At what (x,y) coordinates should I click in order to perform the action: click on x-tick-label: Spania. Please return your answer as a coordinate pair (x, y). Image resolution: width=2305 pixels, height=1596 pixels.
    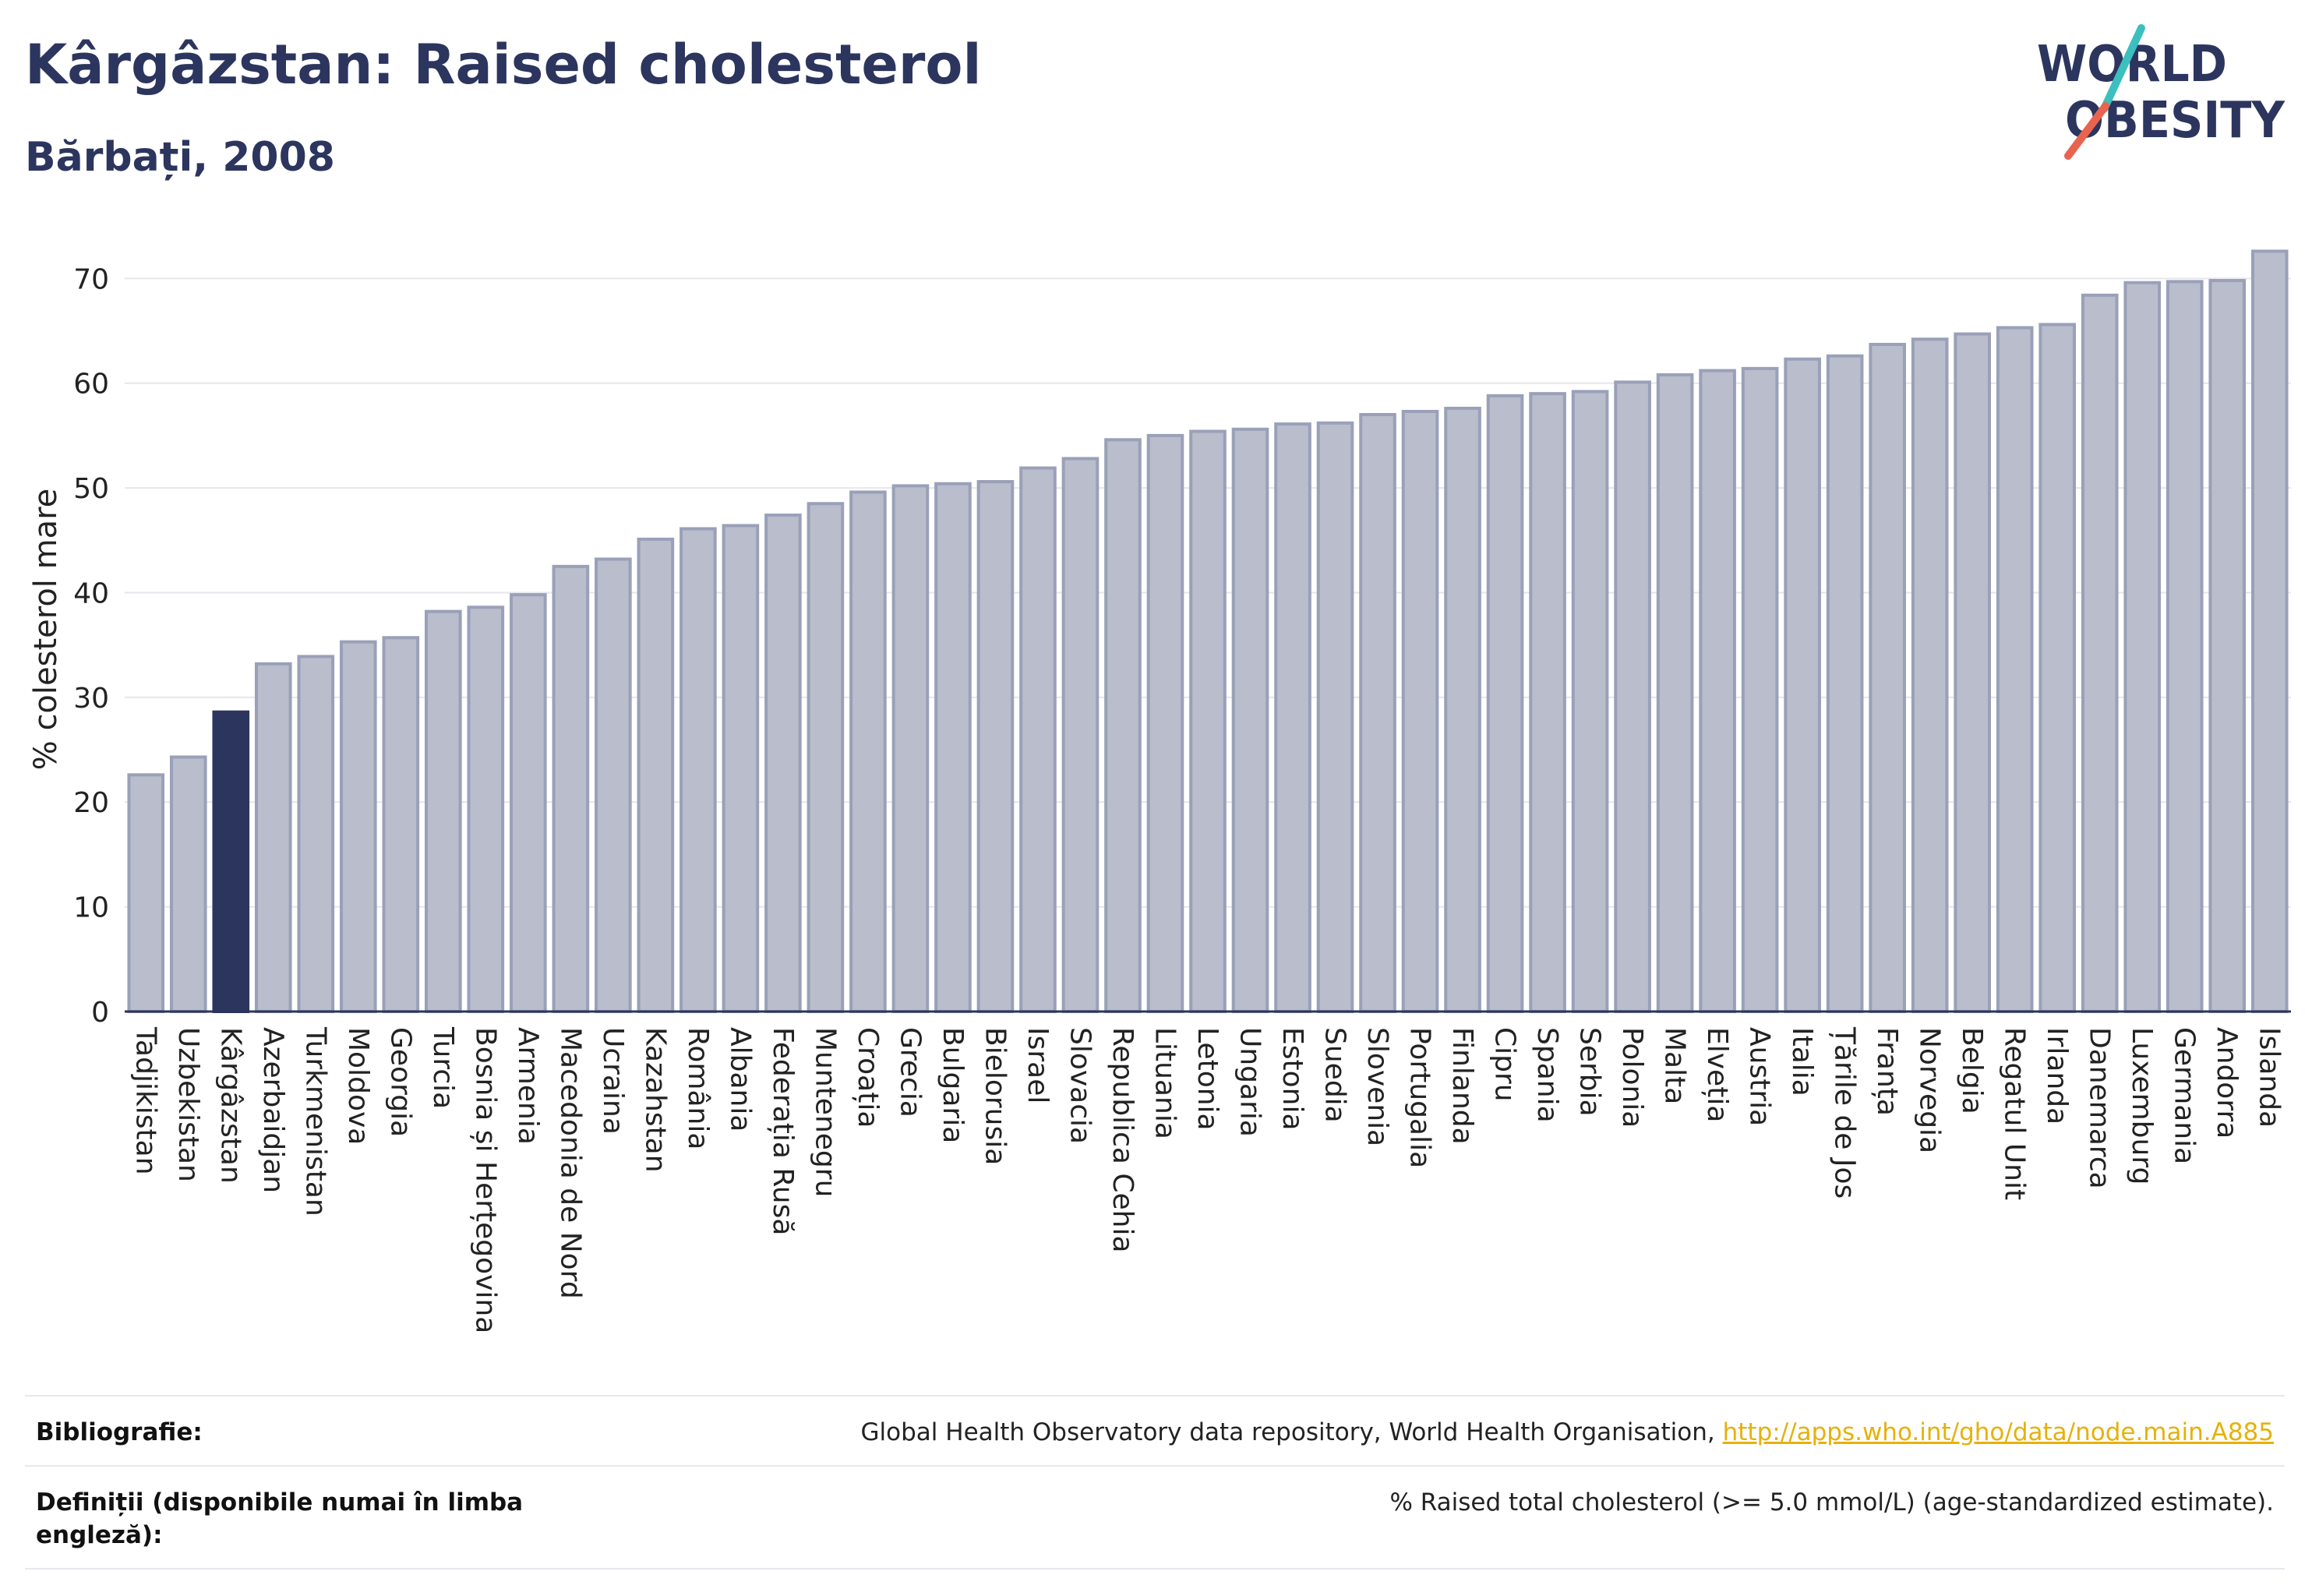
    Looking at the image, I should click on (1547, 1075).